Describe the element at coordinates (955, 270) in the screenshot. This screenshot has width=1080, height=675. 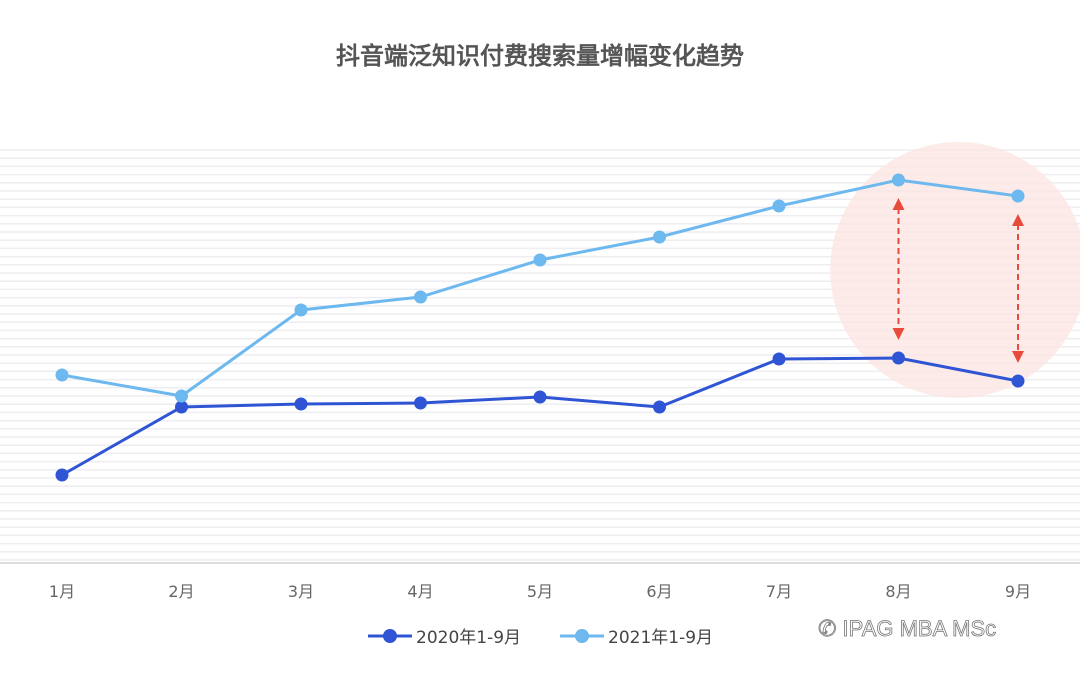
I see `highlight-circle` at that location.